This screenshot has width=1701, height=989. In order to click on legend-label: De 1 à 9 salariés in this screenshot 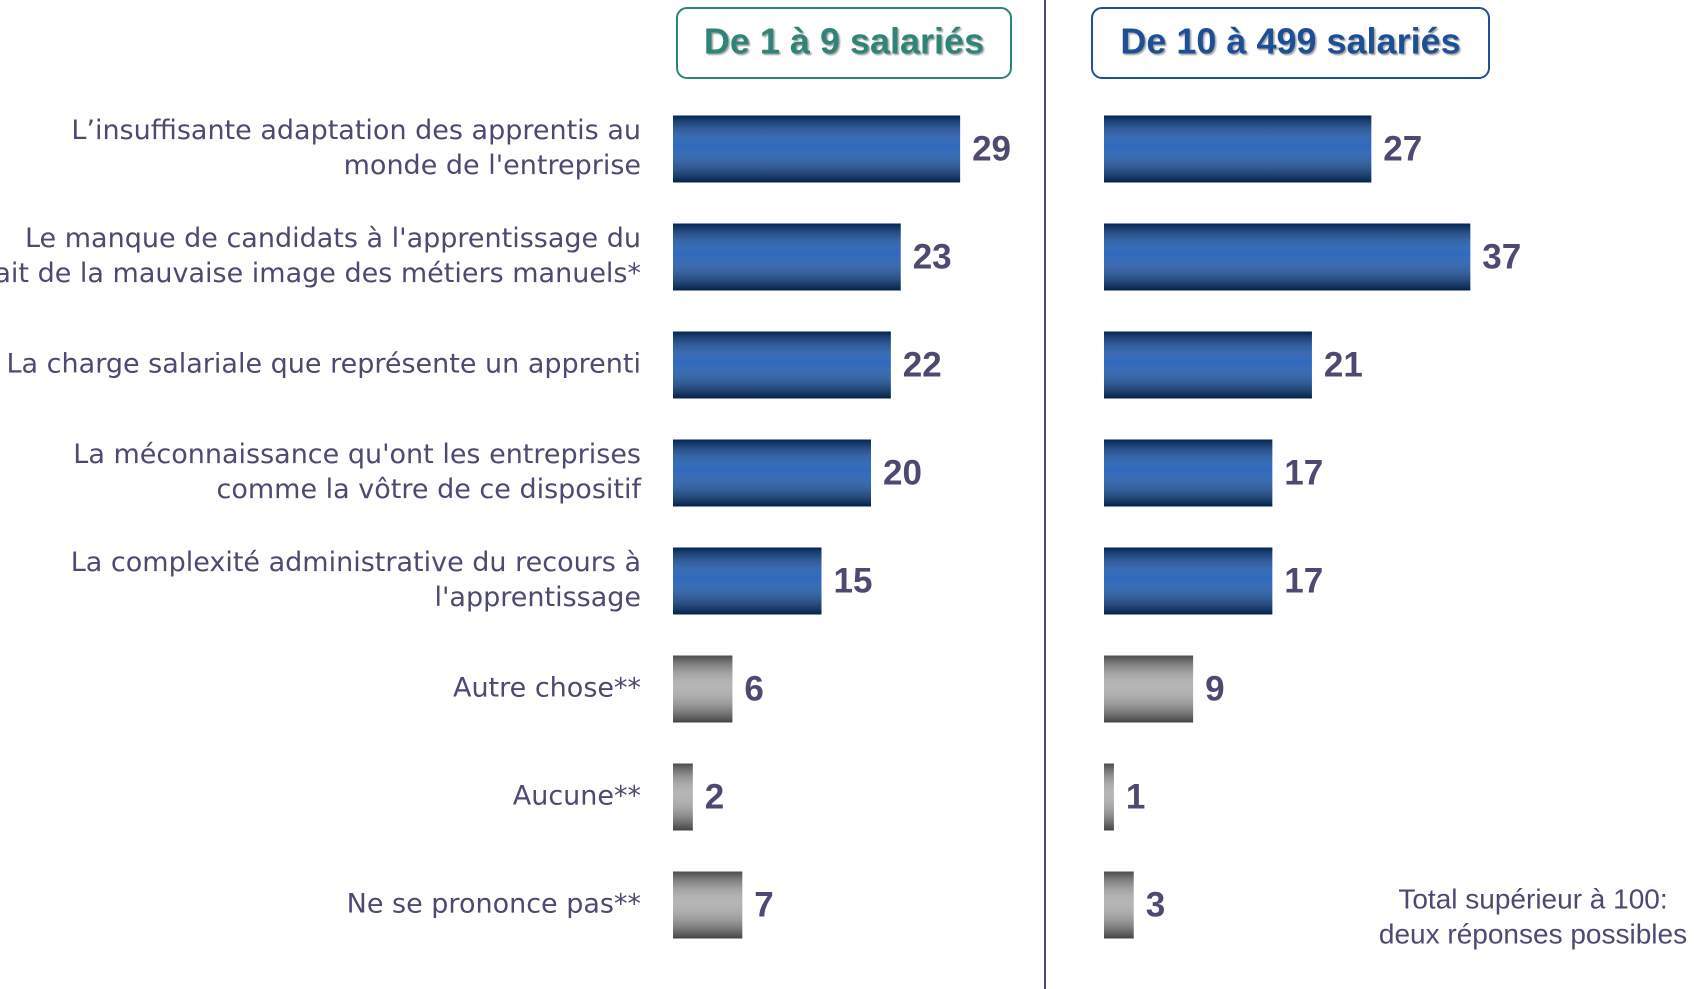, I will do `click(844, 41)`.